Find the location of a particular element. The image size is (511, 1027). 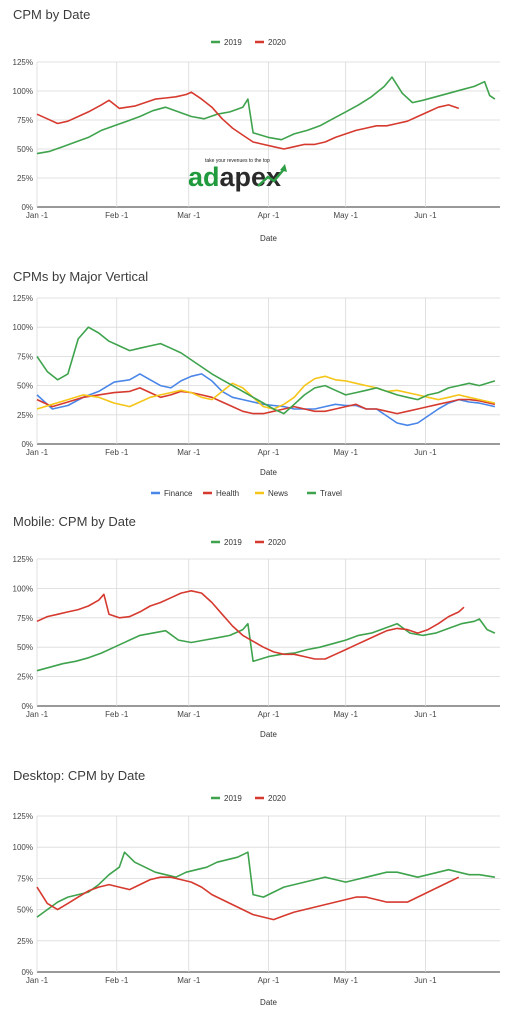

chart-title: Mobile: CPM by Date is located at coordinates (74, 521).